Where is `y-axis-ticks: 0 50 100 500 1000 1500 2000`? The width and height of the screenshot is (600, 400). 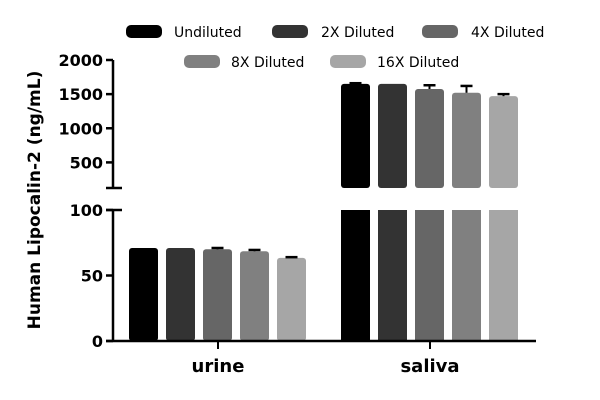
y-axis-ticks: 0 50 100 500 1000 1500 2000 is located at coordinates (85, 201).